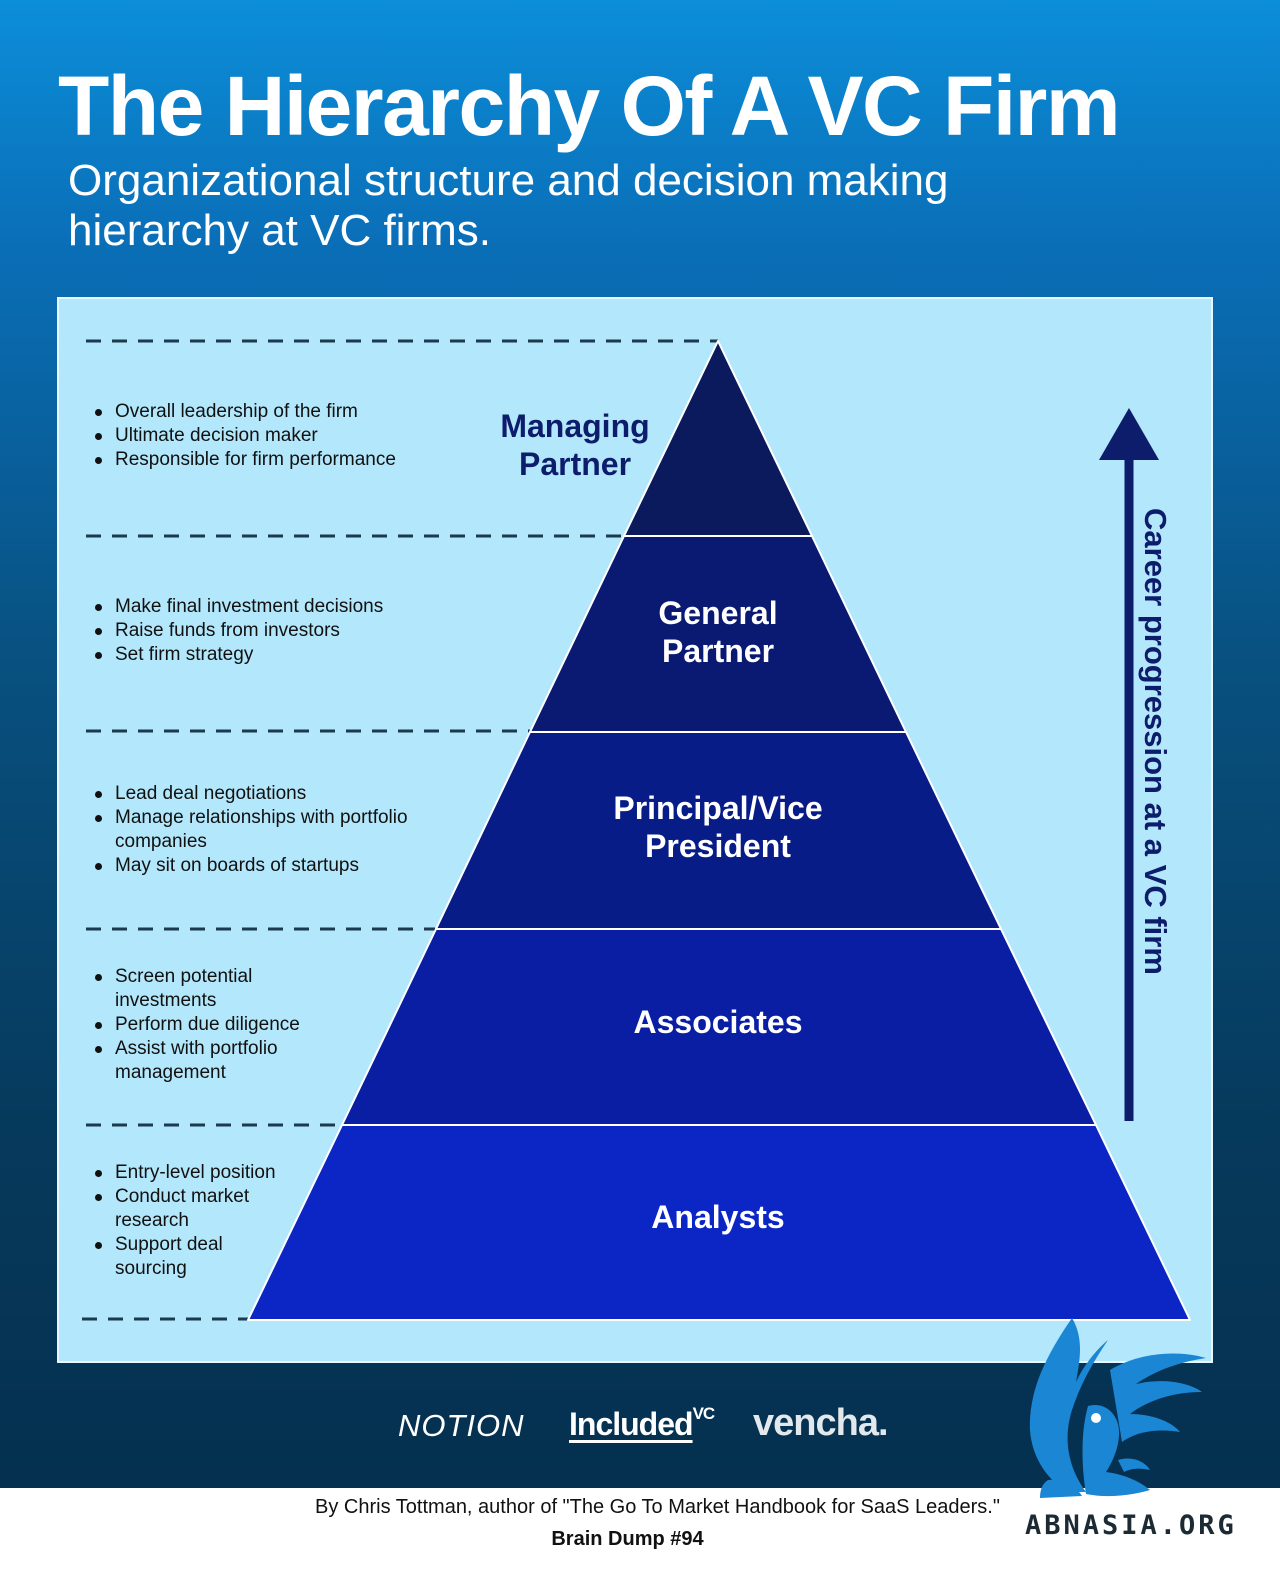 The image size is (1280, 1578). I want to click on bullet-item: Assist with portfolio management, so click(209, 1061).